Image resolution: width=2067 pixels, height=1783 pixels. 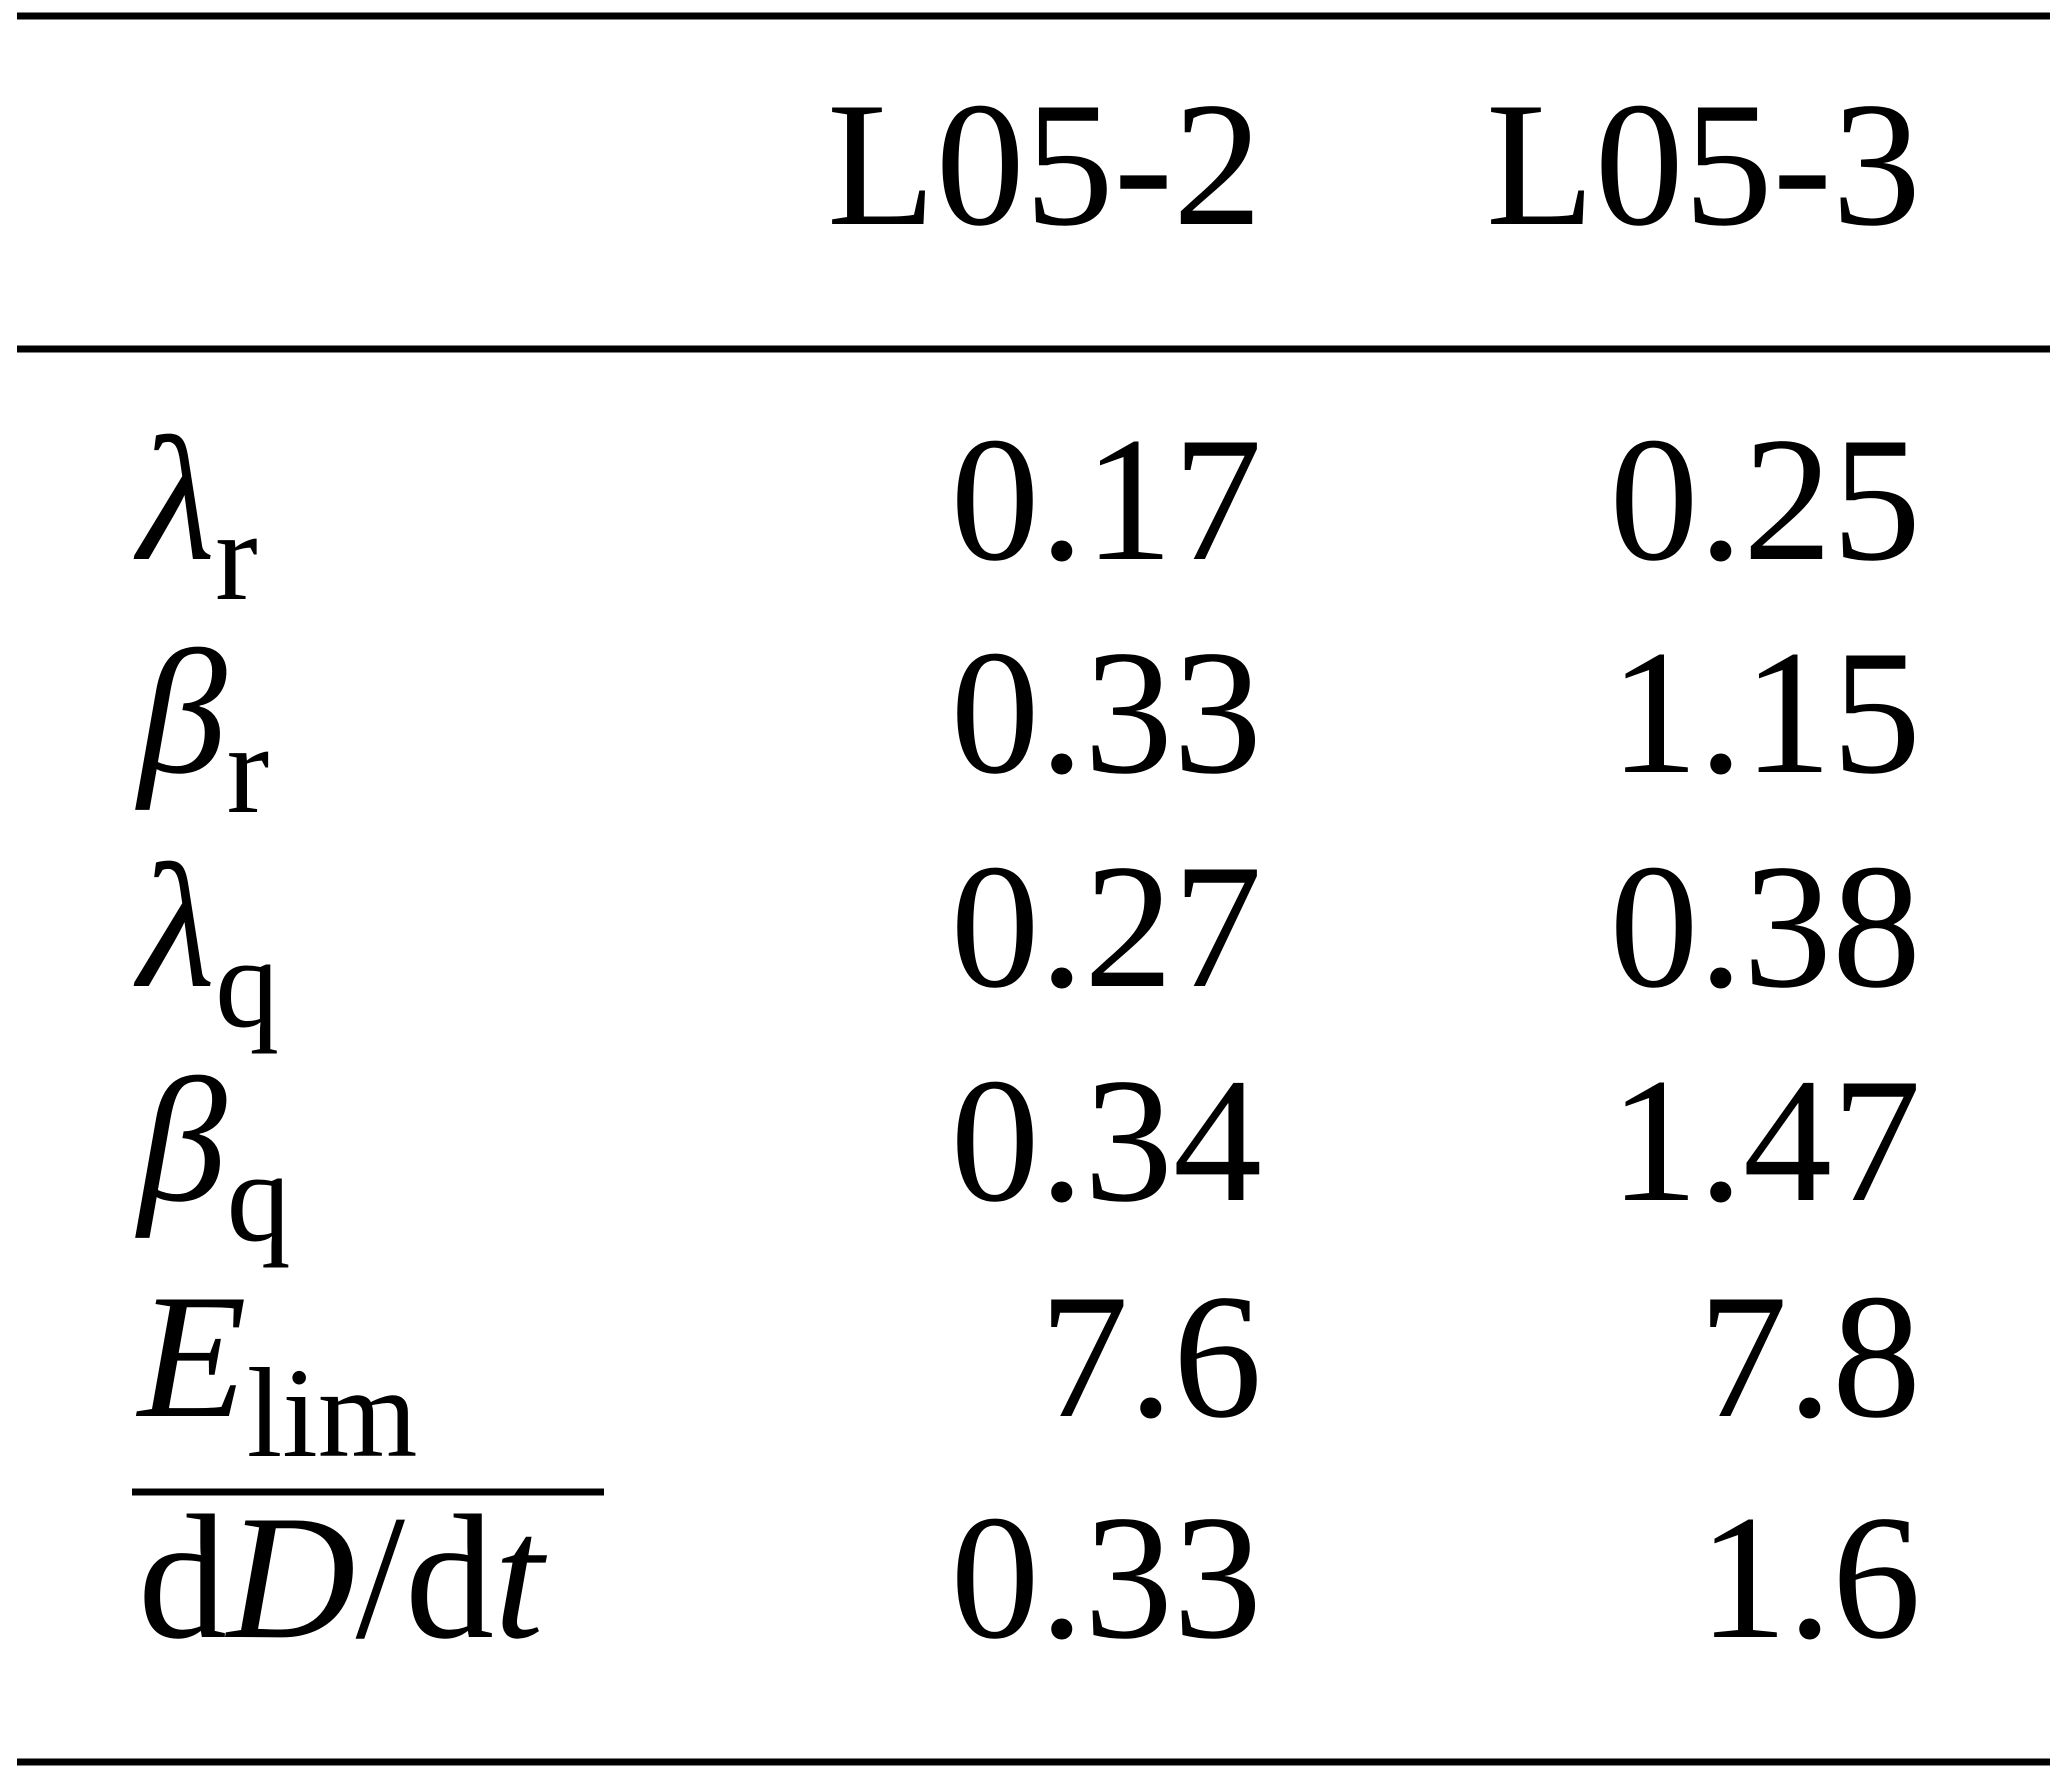 I want to click on cell-value: 0.38, so click(x=1766, y=926).